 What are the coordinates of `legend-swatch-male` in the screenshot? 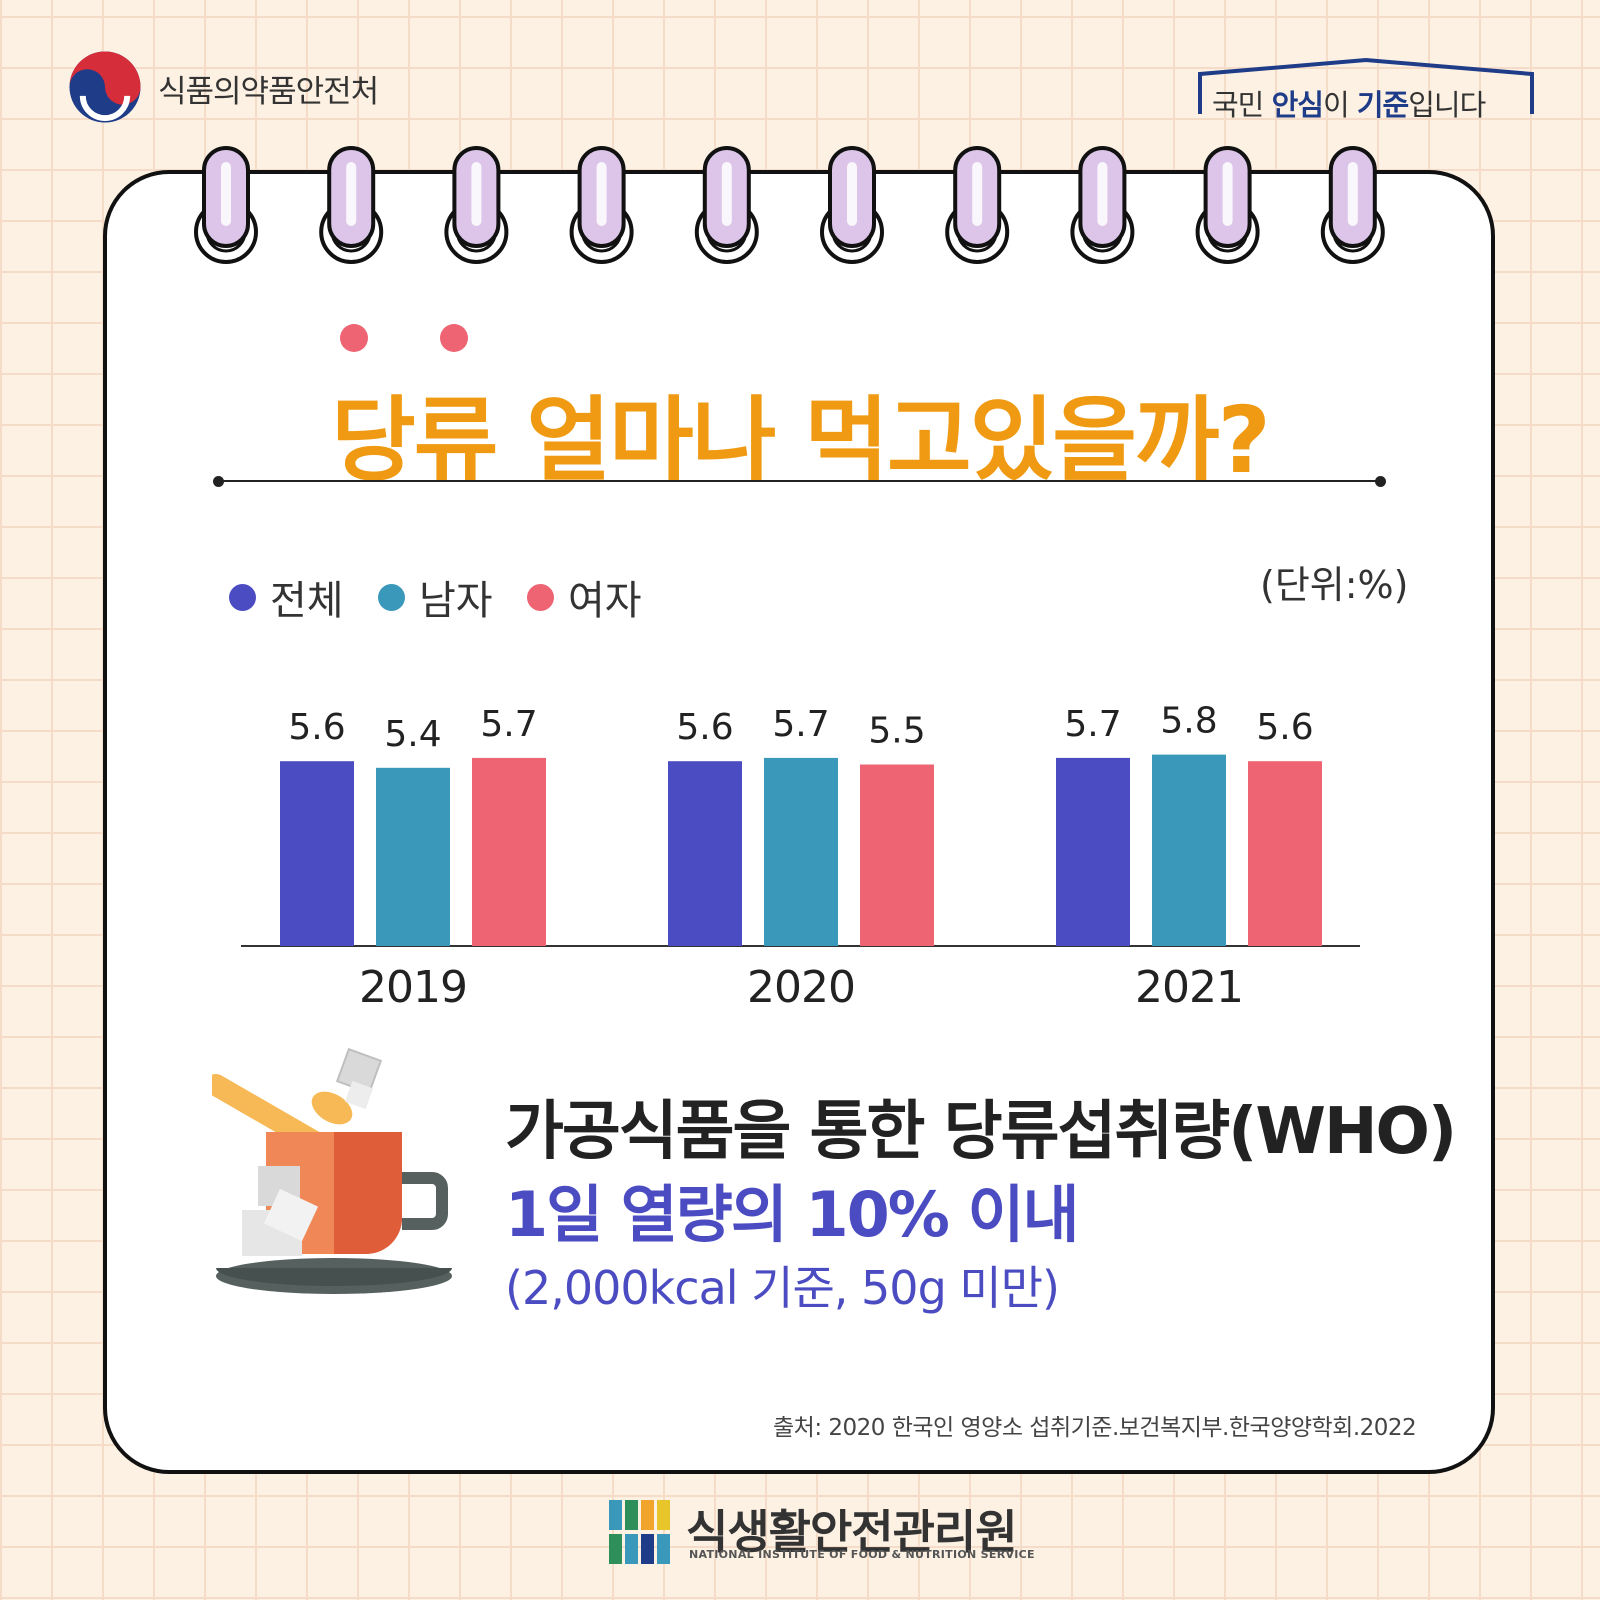 It's located at (391, 597).